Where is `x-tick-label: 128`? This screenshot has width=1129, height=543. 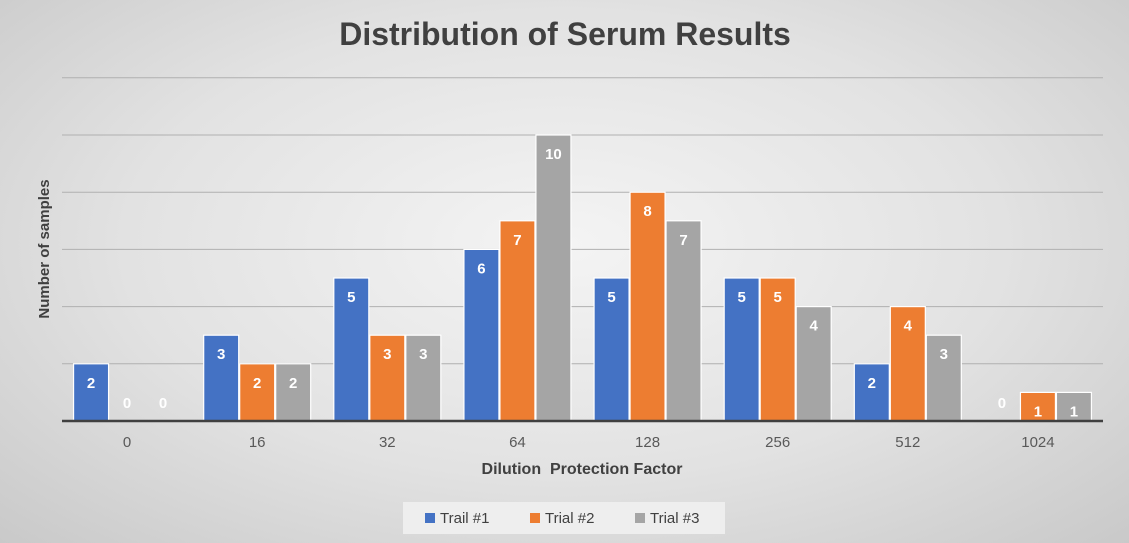
x-tick-label: 128 is located at coordinates (647, 442).